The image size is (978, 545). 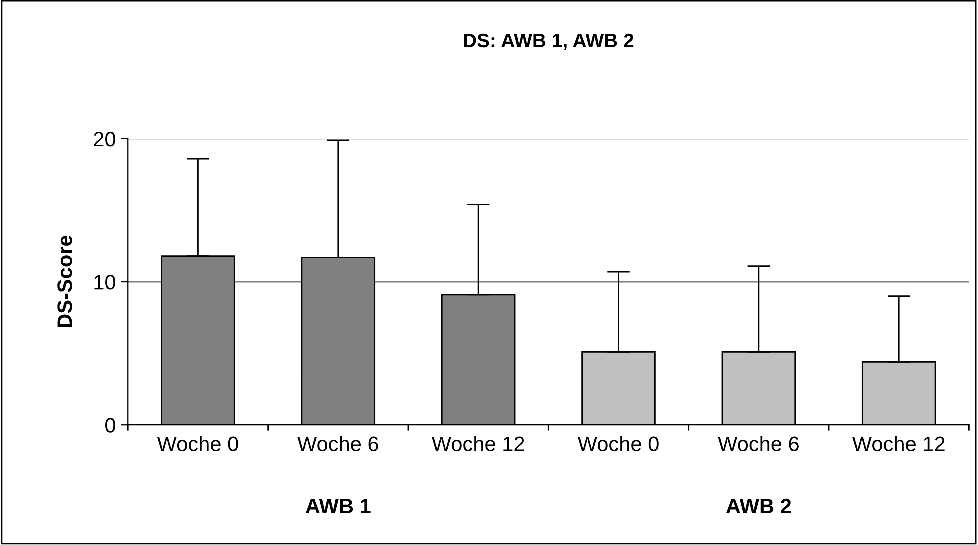 I want to click on y-tick-label: 0, so click(x=111, y=425).